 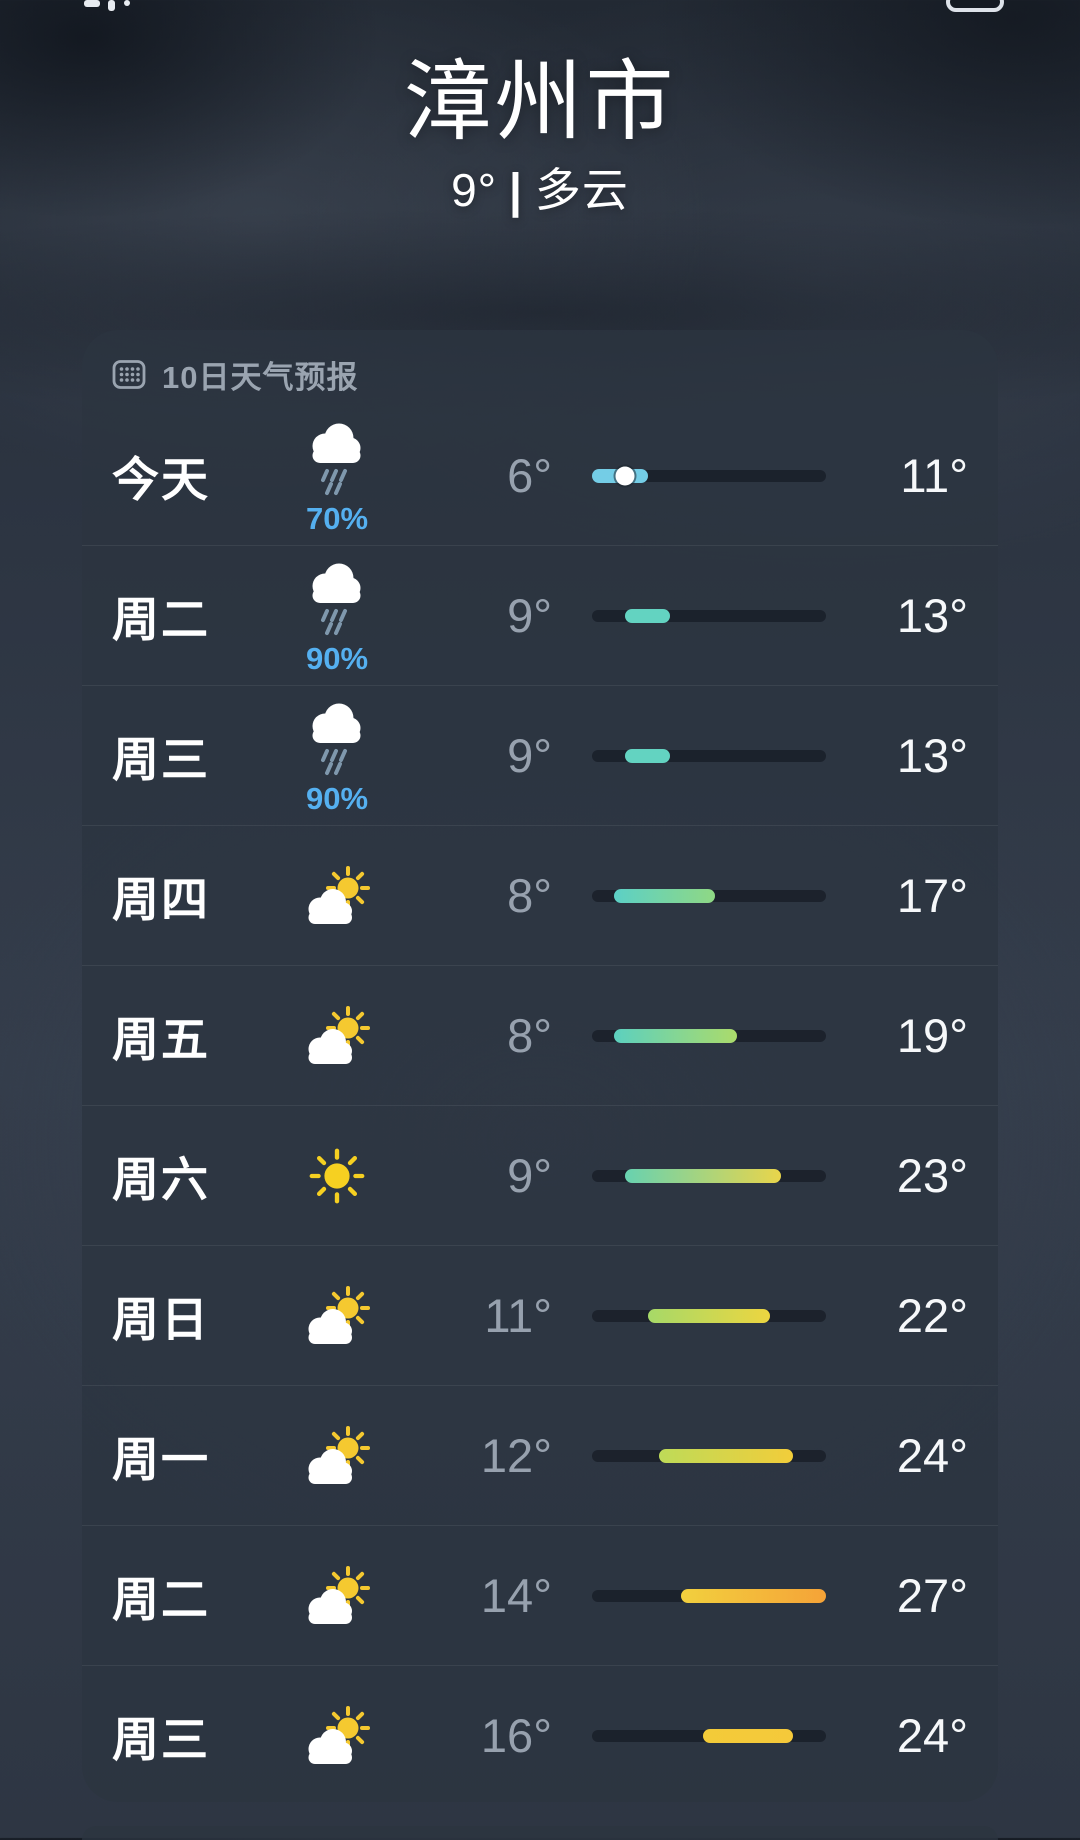 I want to click on current-summary: 9° | 多云, so click(x=540, y=187).